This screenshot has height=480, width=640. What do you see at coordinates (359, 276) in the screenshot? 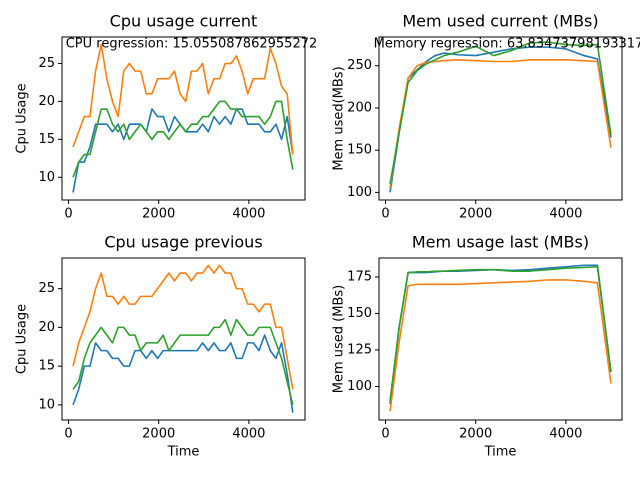
I see `y-tick-label: 175` at bounding box center [359, 276].